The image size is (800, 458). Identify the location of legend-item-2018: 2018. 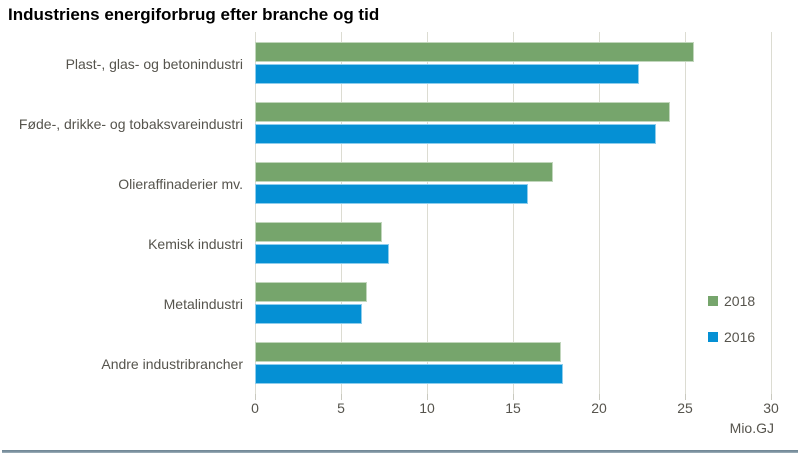
(731, 301).